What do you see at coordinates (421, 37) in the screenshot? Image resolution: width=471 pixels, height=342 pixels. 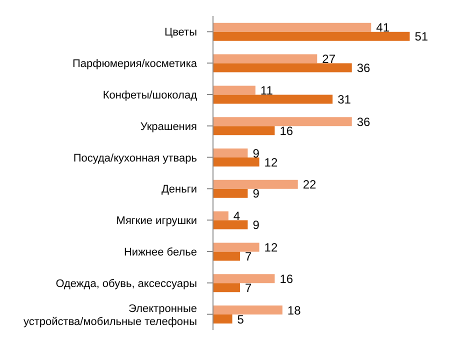 I see `data-label: 51` at bounding box center [421, 37].